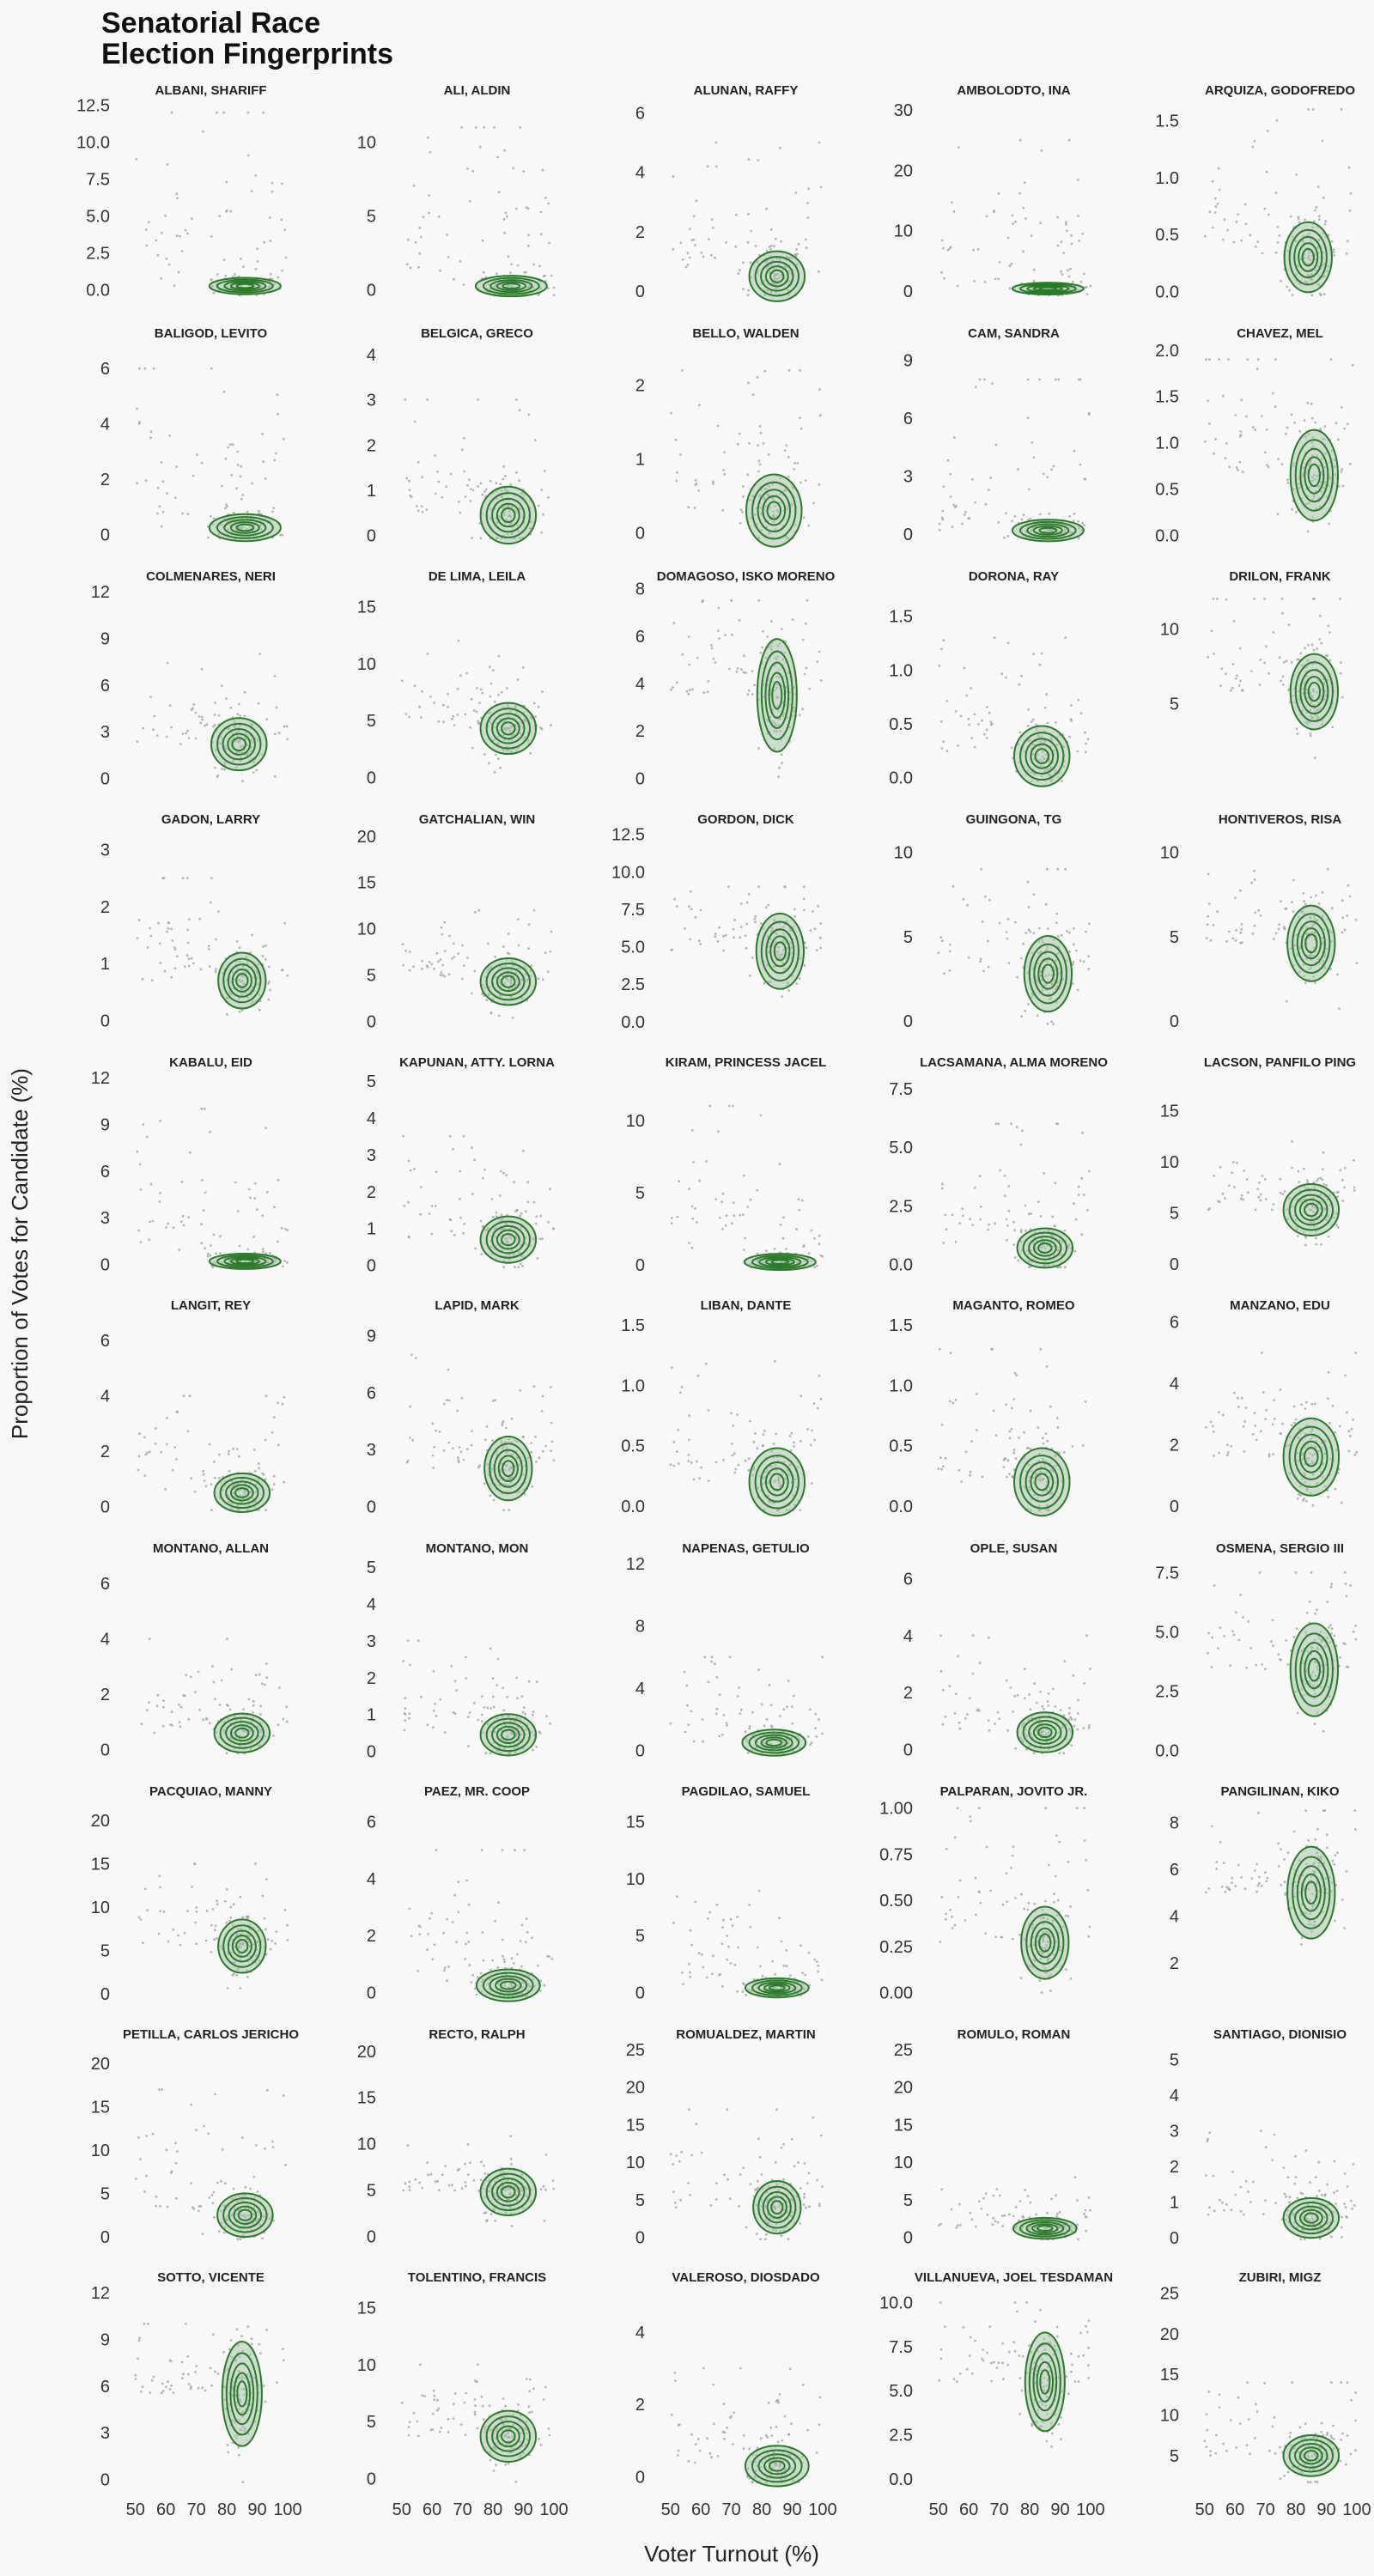  What do you see at coordinates (1014, 576) in the screenshot?
I see `panel-title: DORONA, RAY` at bounding box center [1014, 576].